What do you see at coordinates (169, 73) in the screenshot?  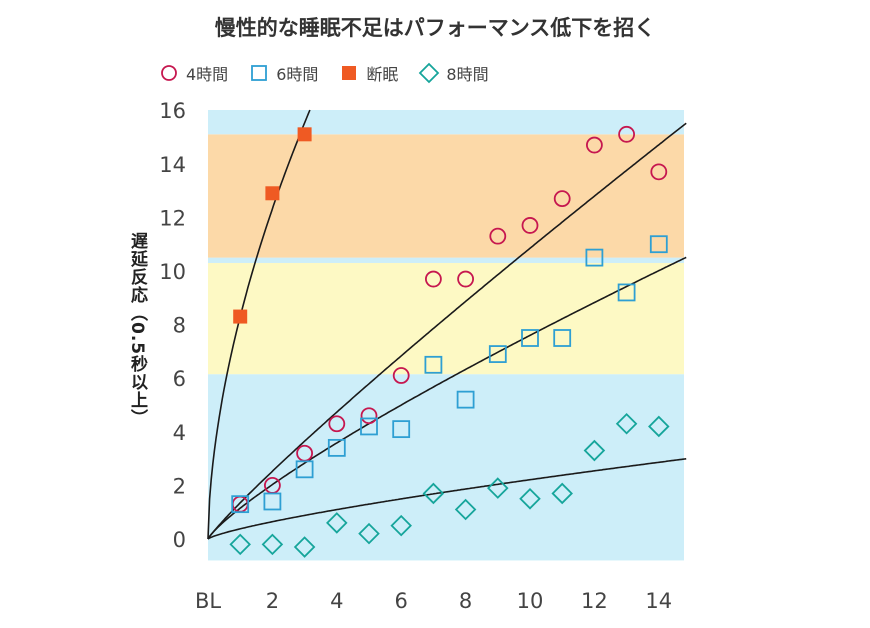 I see `open-circle-marker-icon` at bounding box center [169, 73].